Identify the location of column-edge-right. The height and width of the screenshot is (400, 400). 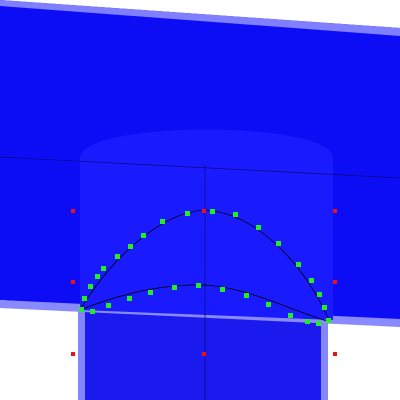
(324, 360).